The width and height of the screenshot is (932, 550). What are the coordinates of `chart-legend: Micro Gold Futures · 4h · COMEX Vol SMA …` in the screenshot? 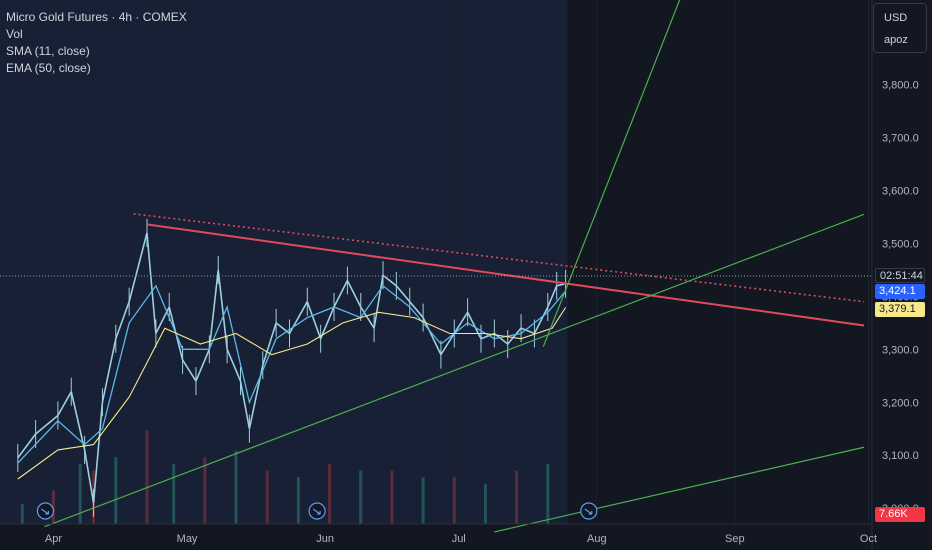 It's located at (96, 43).